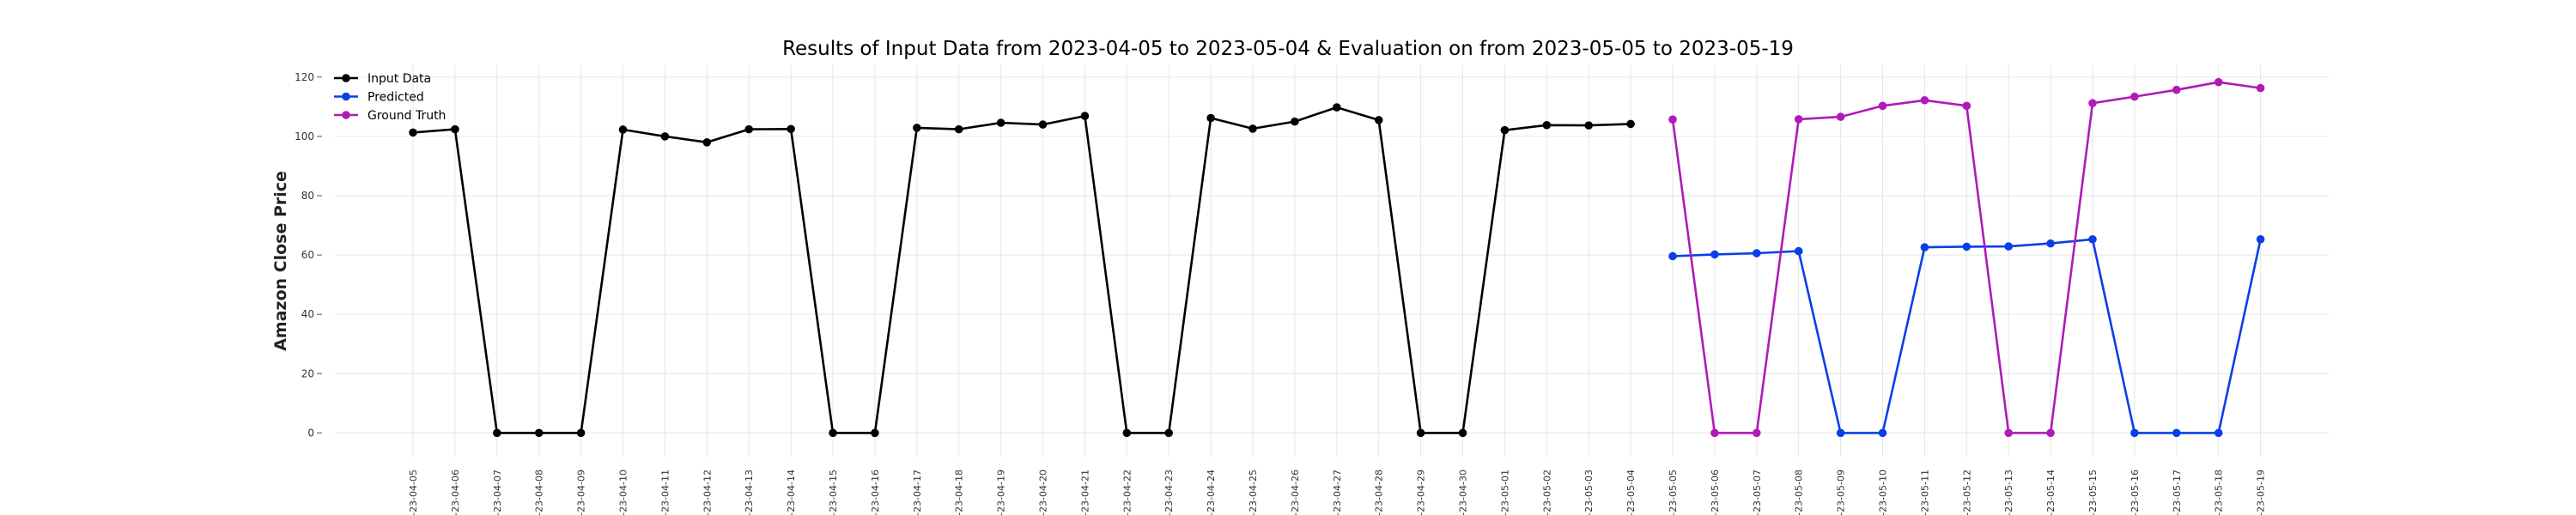 The image size is (2576, 515). I want to click on x-tick-label: -23-05-13, so click(2009, 492).